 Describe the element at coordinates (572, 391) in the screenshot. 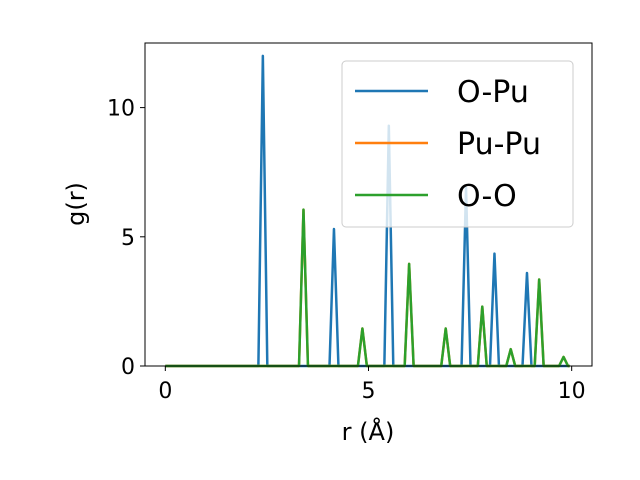

I see `x-tick-label: 10` at that location.